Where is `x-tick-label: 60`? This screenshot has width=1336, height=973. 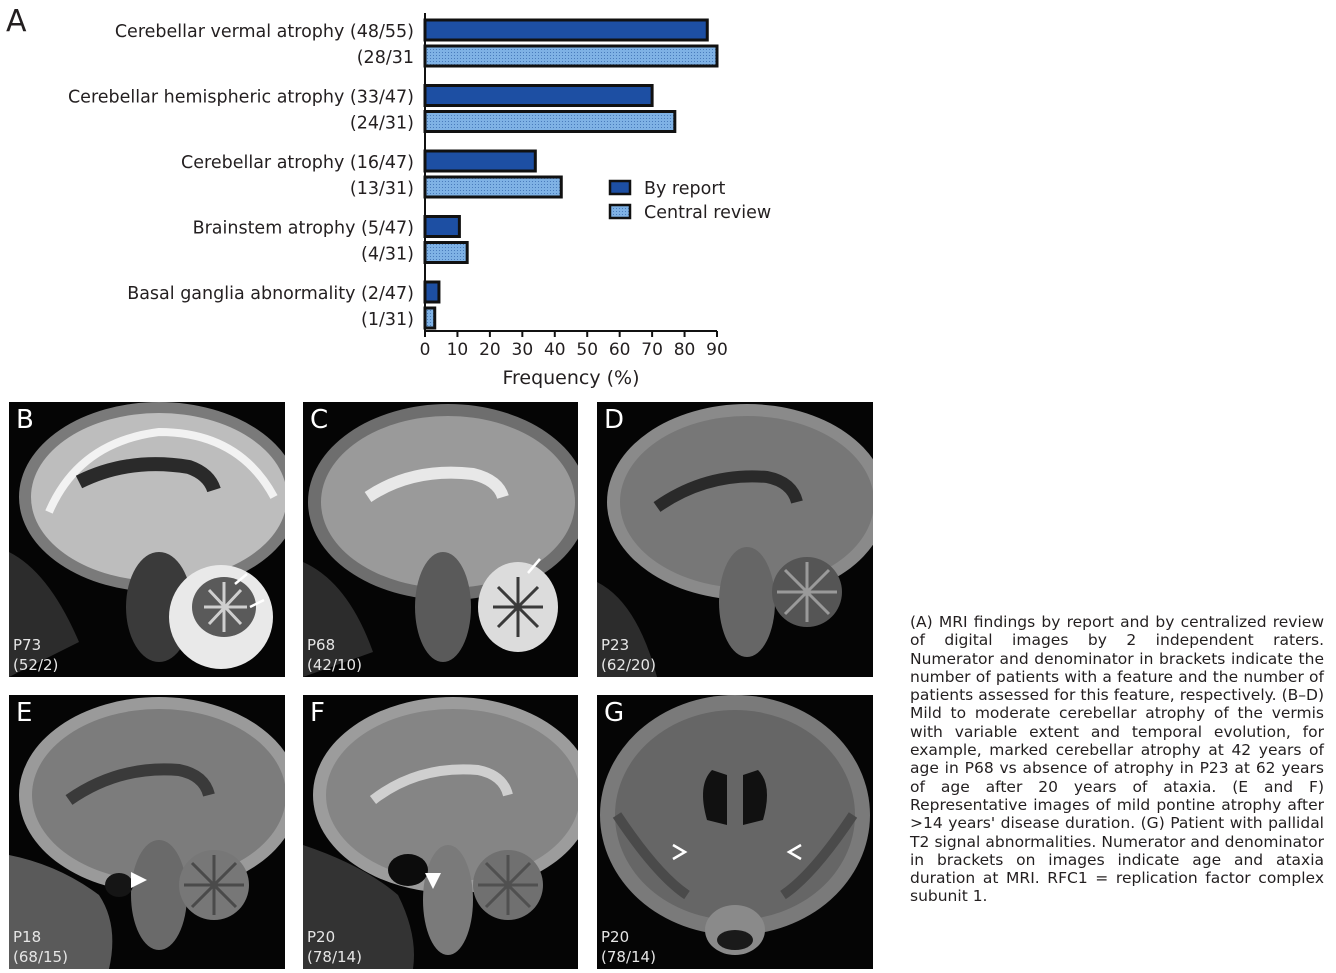
x-tick-label: 60 is located at coordinates (620, 350).